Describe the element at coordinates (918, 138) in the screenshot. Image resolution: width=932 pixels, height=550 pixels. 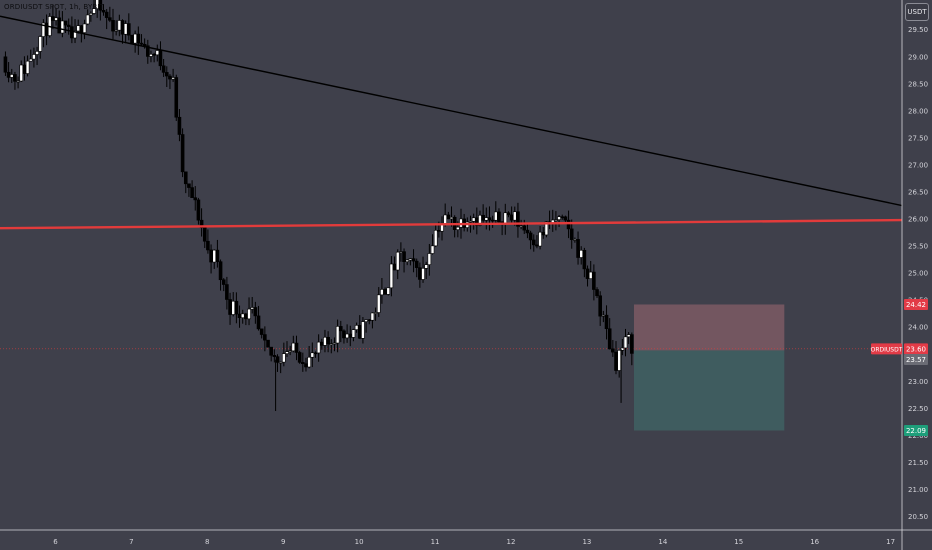
I see `y-tick-label: 27.50` at that location.